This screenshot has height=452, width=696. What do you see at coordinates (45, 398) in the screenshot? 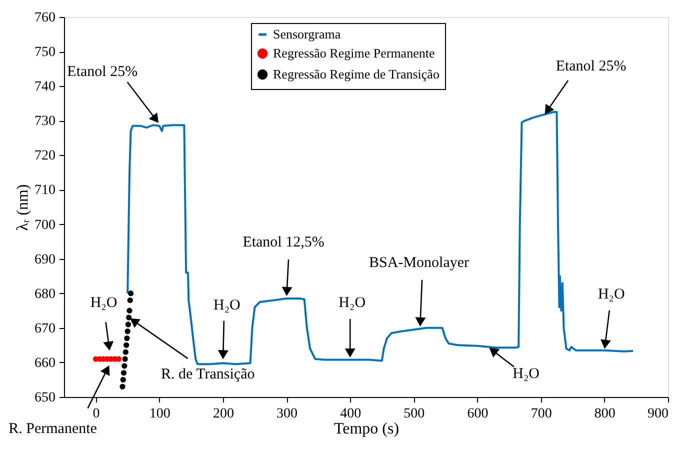
I see `y-tick-label: 650` at bounding box center [45, 398].